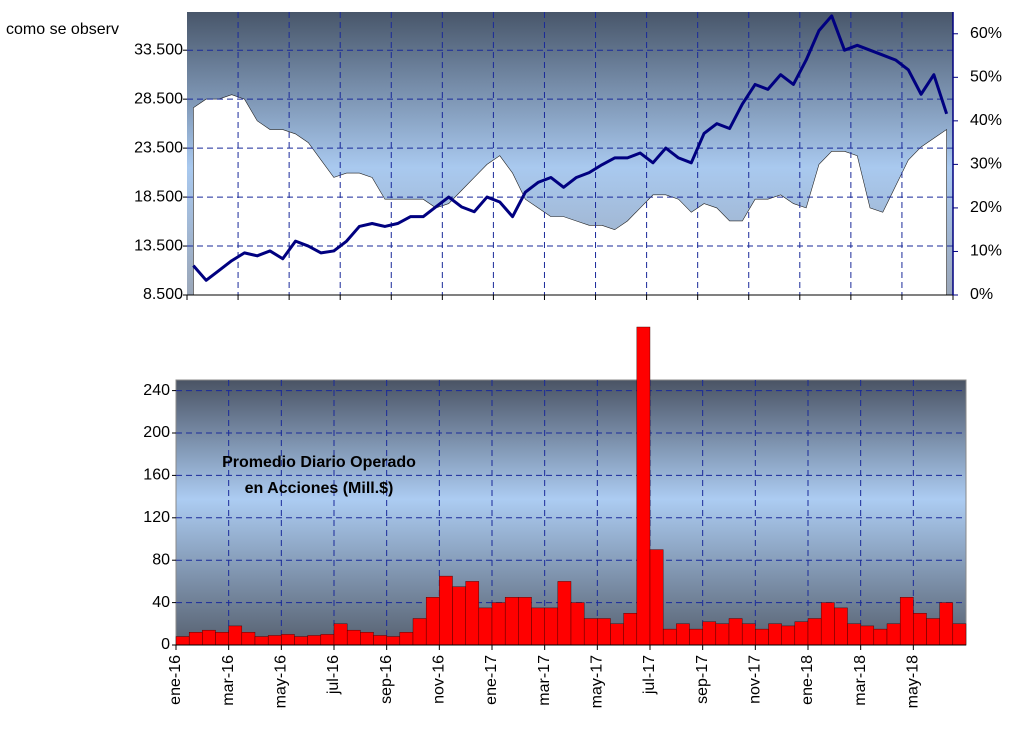  Describe the element at coordinates (333, 675) in the screenshot. I see `x-tick-label: jul-16` at that location.